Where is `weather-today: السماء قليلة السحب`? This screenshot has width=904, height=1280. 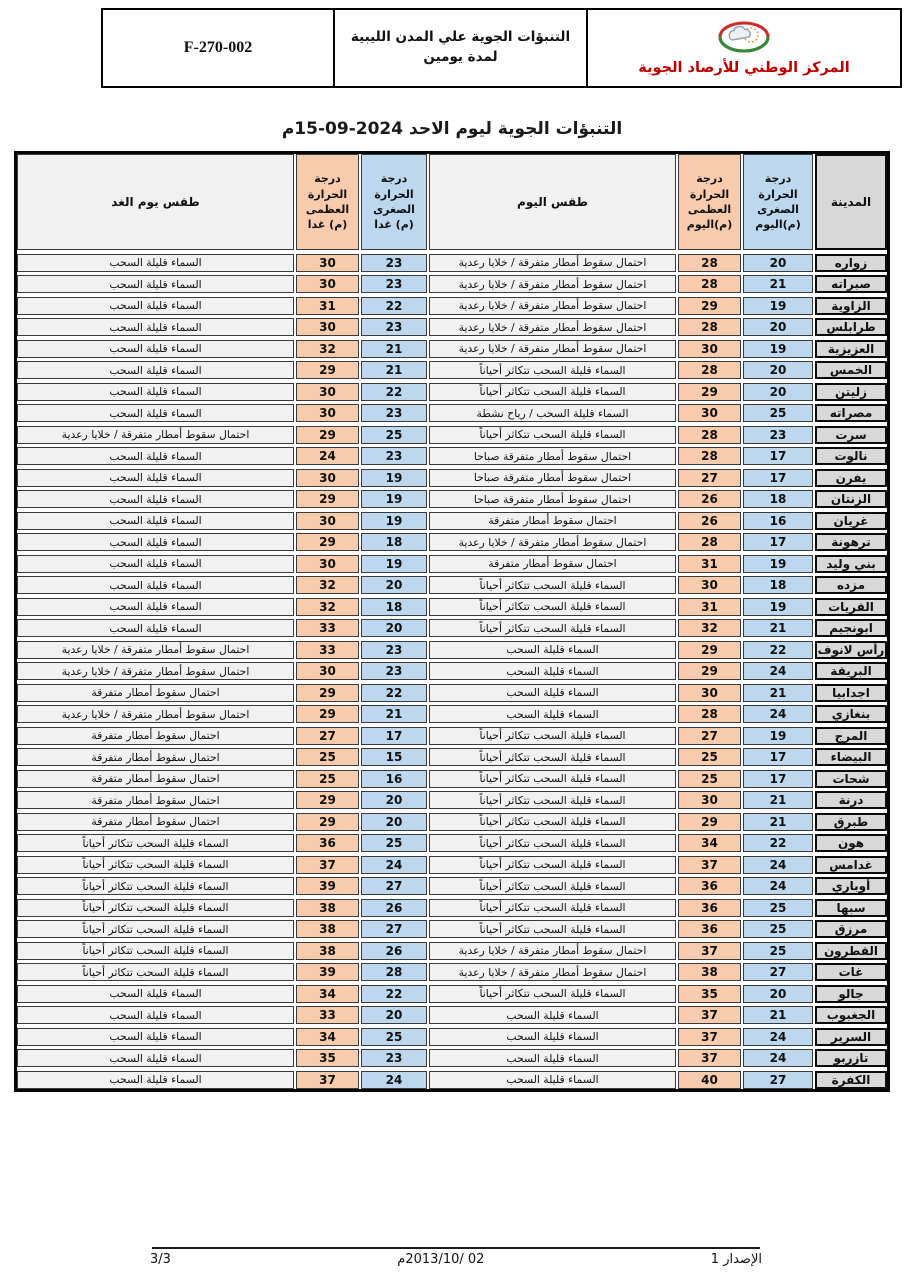
weather-today: السماء قليلة السحب is located at coordinates (552, 1079).